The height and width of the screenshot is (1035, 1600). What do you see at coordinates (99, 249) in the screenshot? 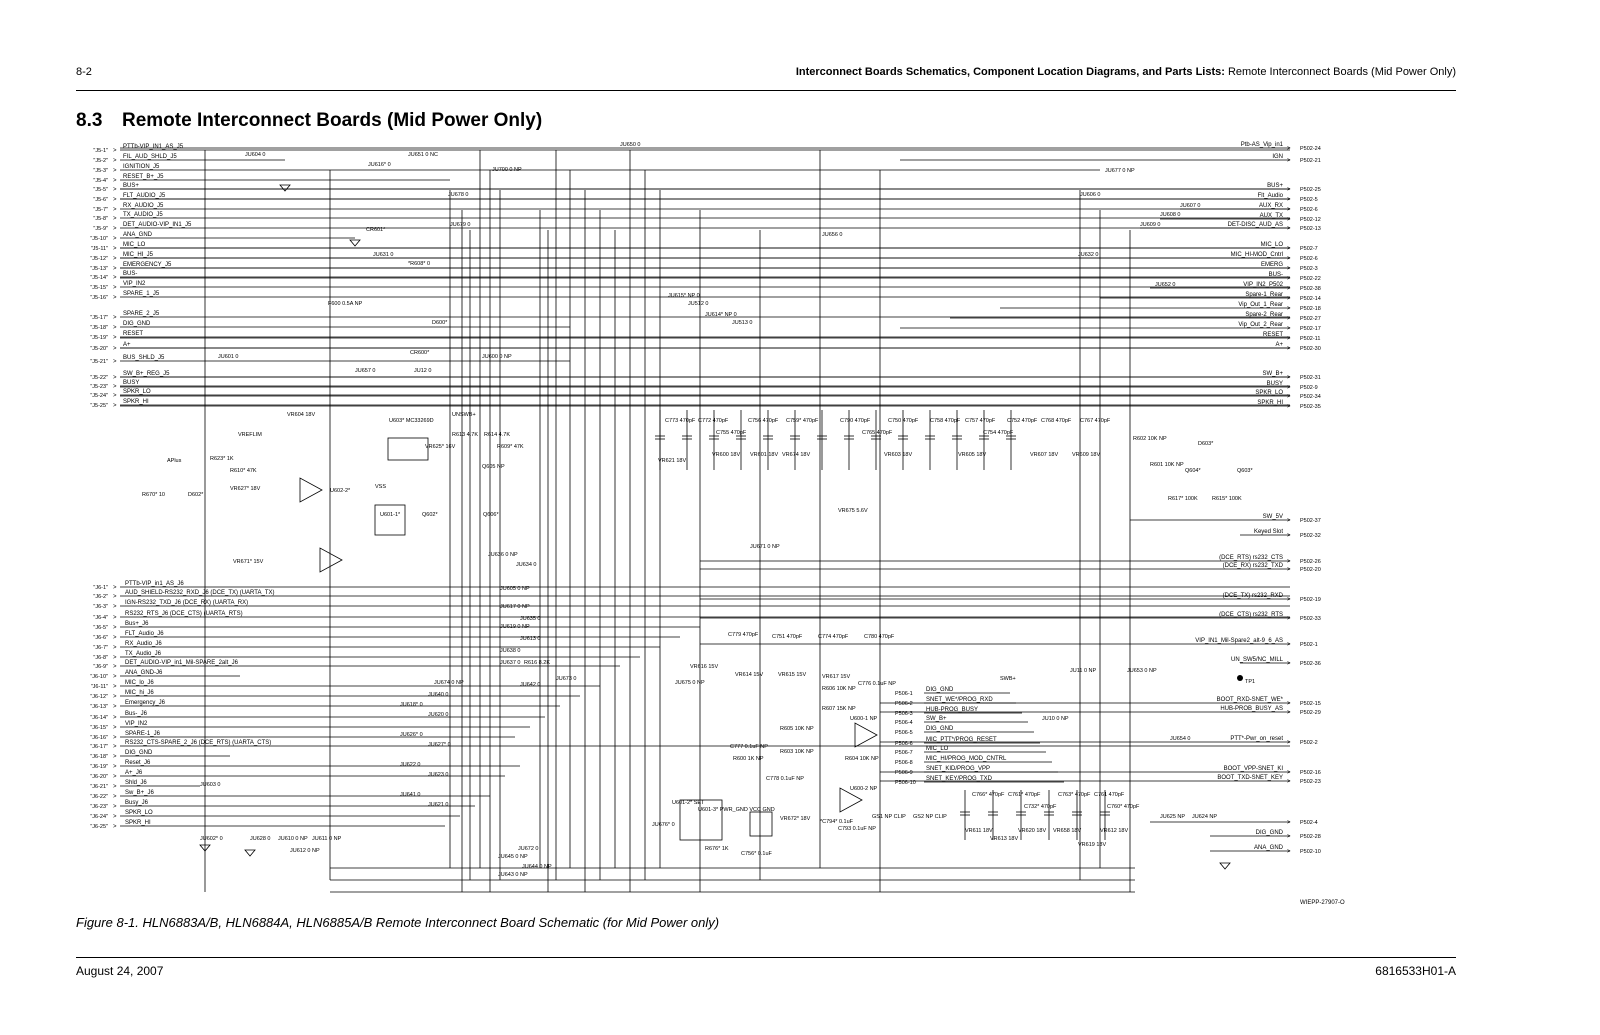
I see `j5-pin-label: "J5-11"` at bounding box center [99, 249].